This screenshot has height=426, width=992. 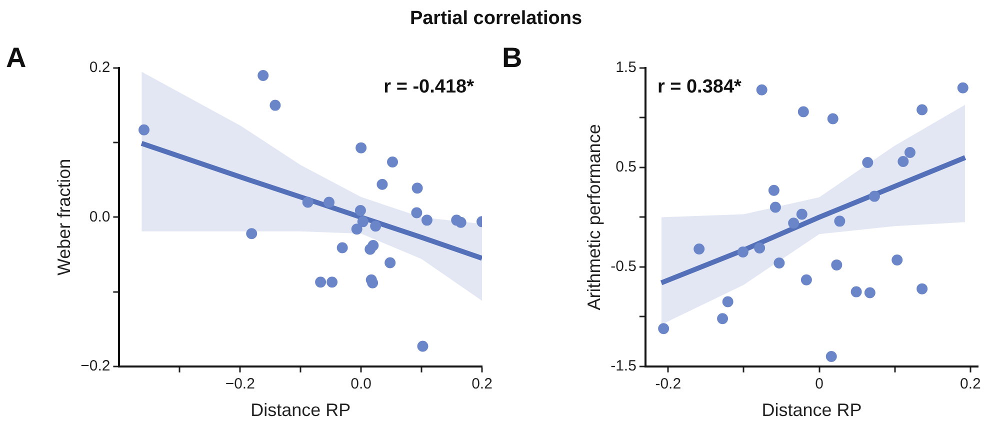 What do you see at coordinates (819, 384) in the screenshot?
I see `x-tick-label: 0` at bounding box center [819, 384].